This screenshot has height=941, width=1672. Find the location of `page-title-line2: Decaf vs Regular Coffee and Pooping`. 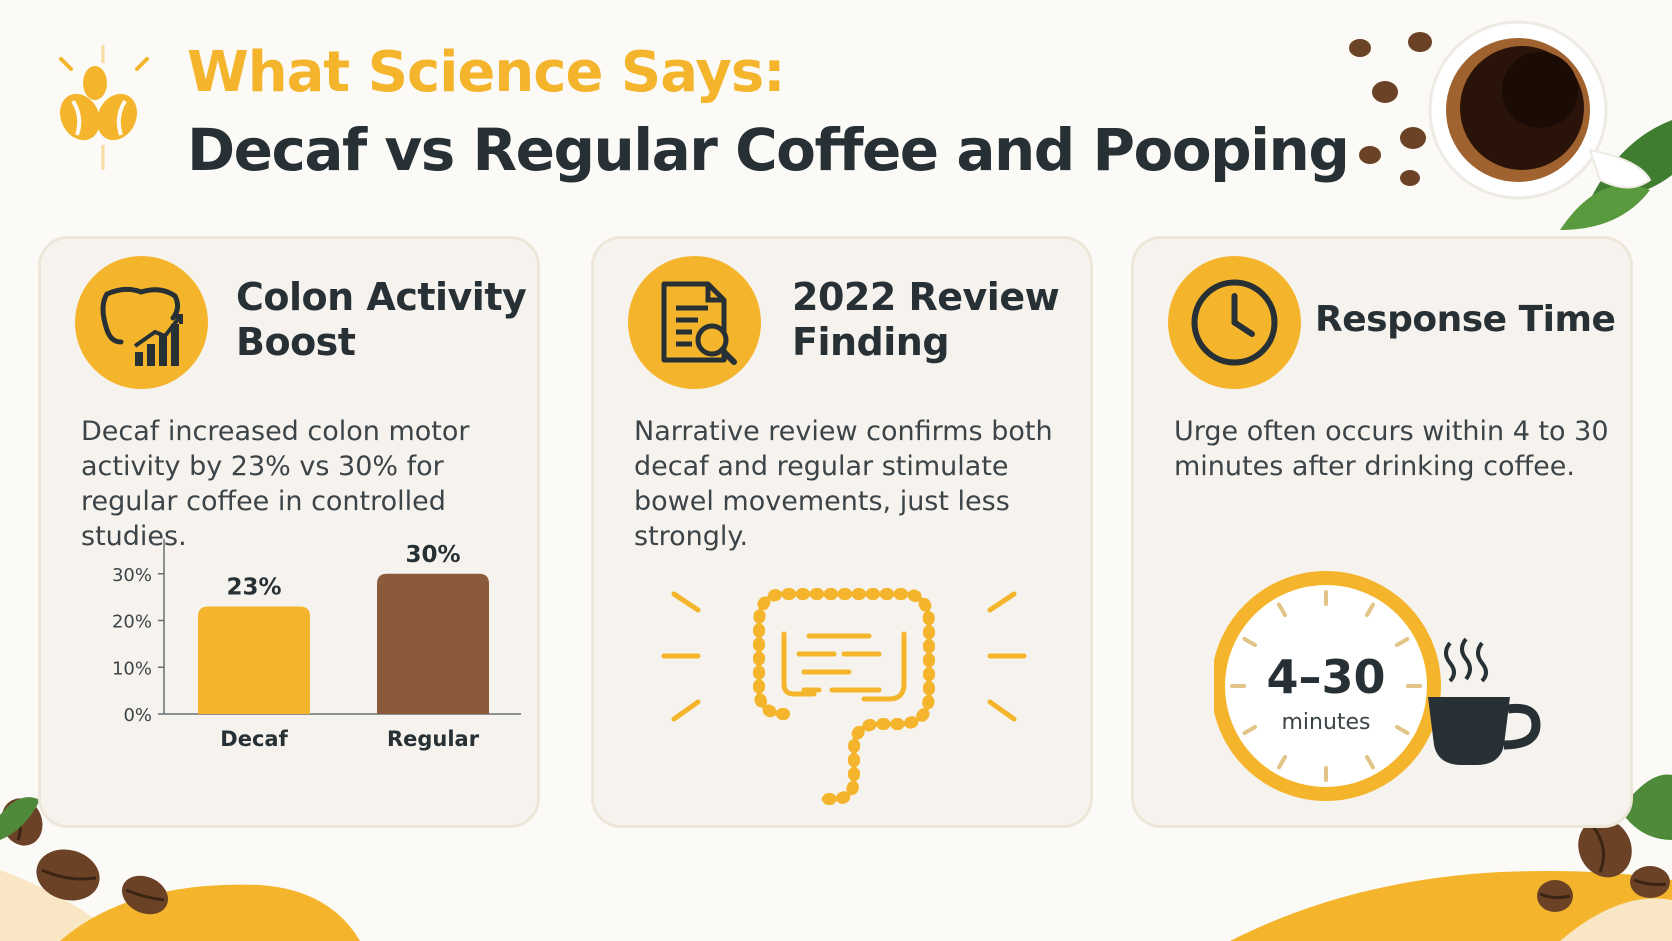

page-title-line2: Decaf vs Regular Coffee and Pooping is located at coordinates (768, 150).